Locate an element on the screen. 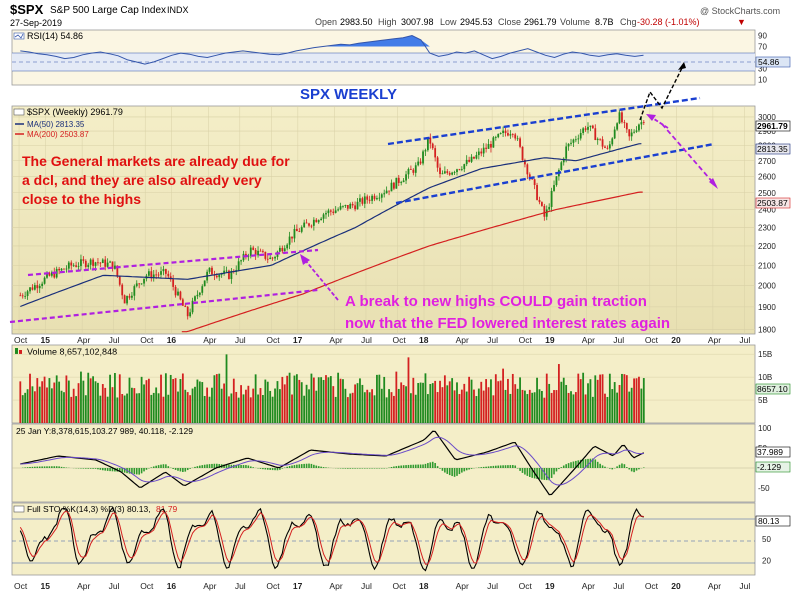  volume-label: Volume is located at coordinates (575, 22).